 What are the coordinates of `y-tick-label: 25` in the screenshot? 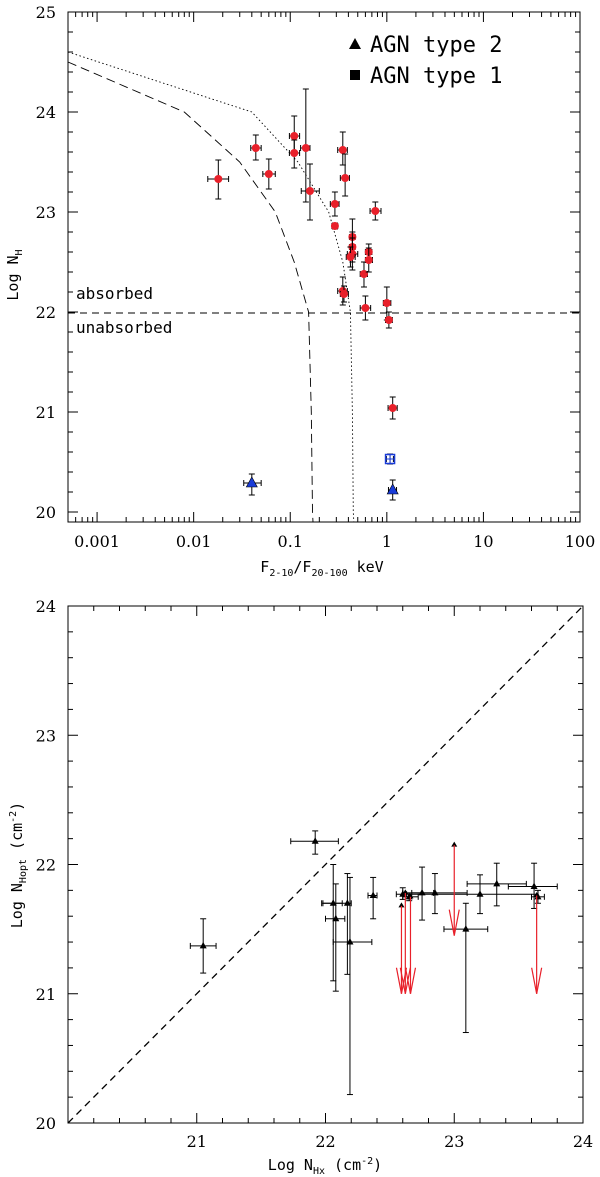 It's located at (46, 12).